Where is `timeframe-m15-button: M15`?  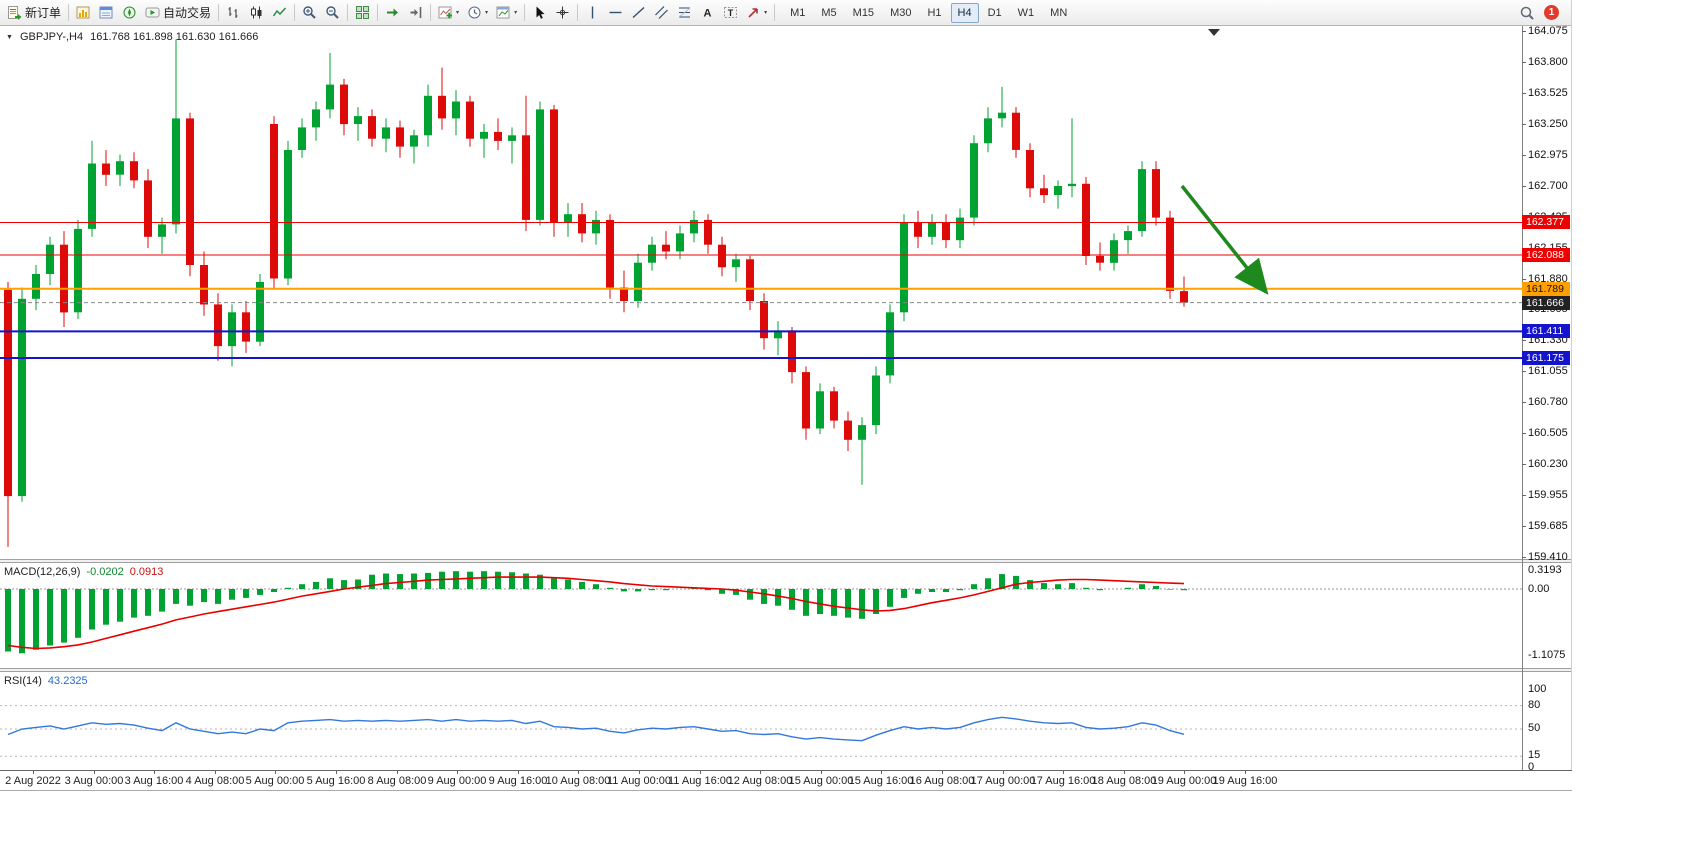
timeframe-m15-button: M15 is located at coordinates (863, 12).